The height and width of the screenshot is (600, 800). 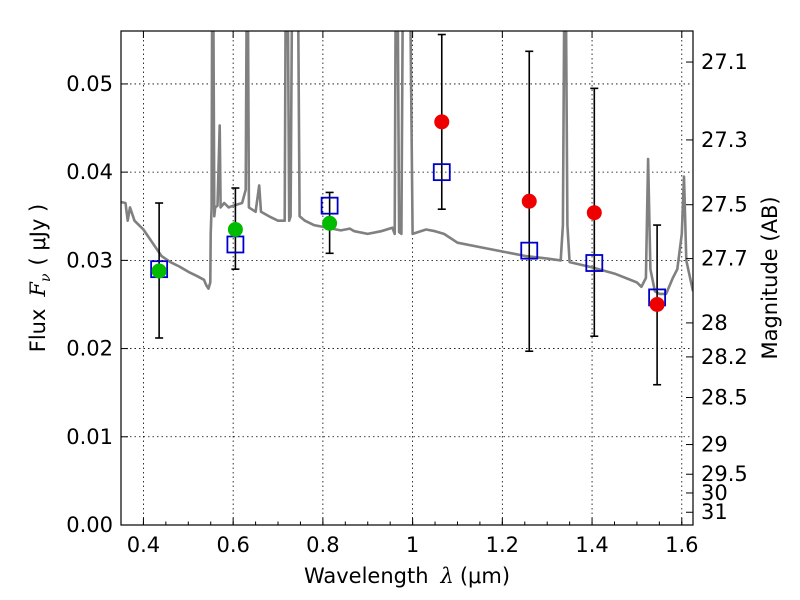 I want to click on x-tick-label: 1.6, so click(x=681, y=545).